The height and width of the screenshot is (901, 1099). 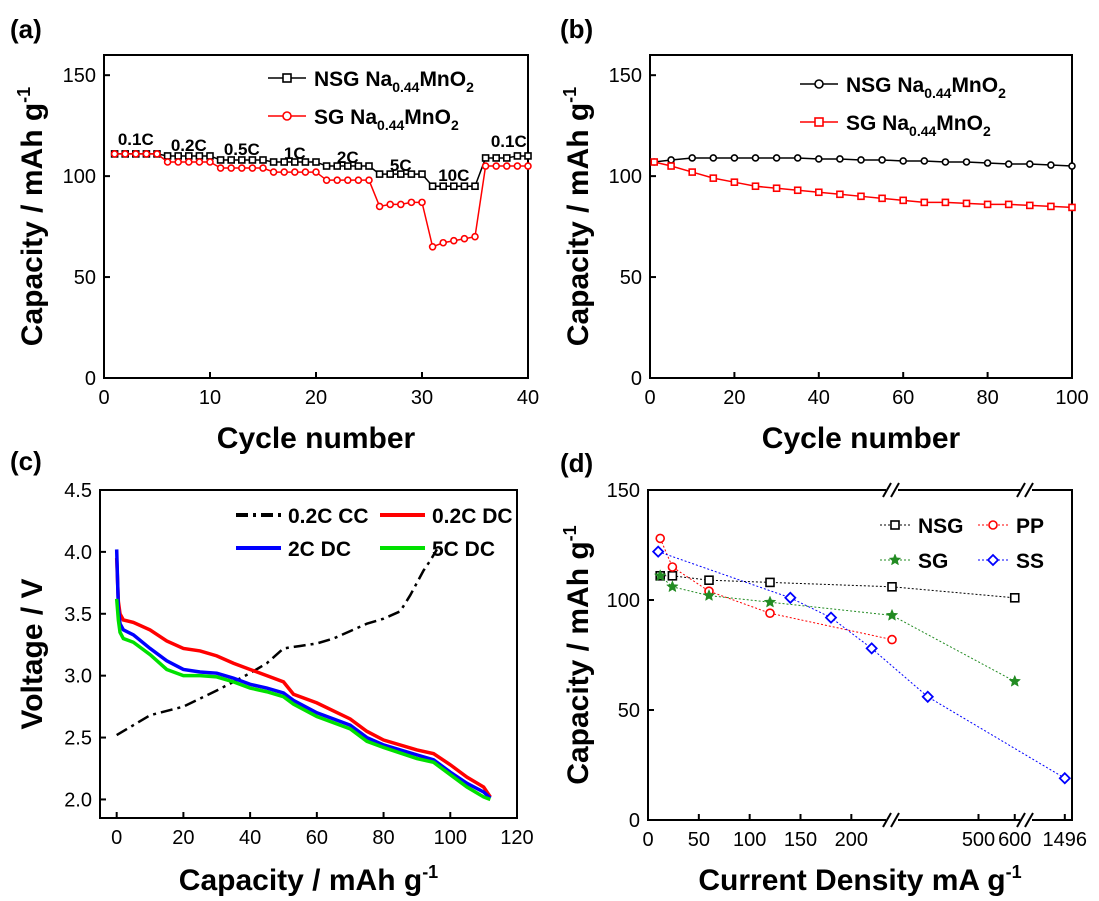 What do you see at coordinates (987, 131) in the screenshot?
I see `panel-b-series-1-legend-text-sub2: 2` at bounding box center [987, 131].